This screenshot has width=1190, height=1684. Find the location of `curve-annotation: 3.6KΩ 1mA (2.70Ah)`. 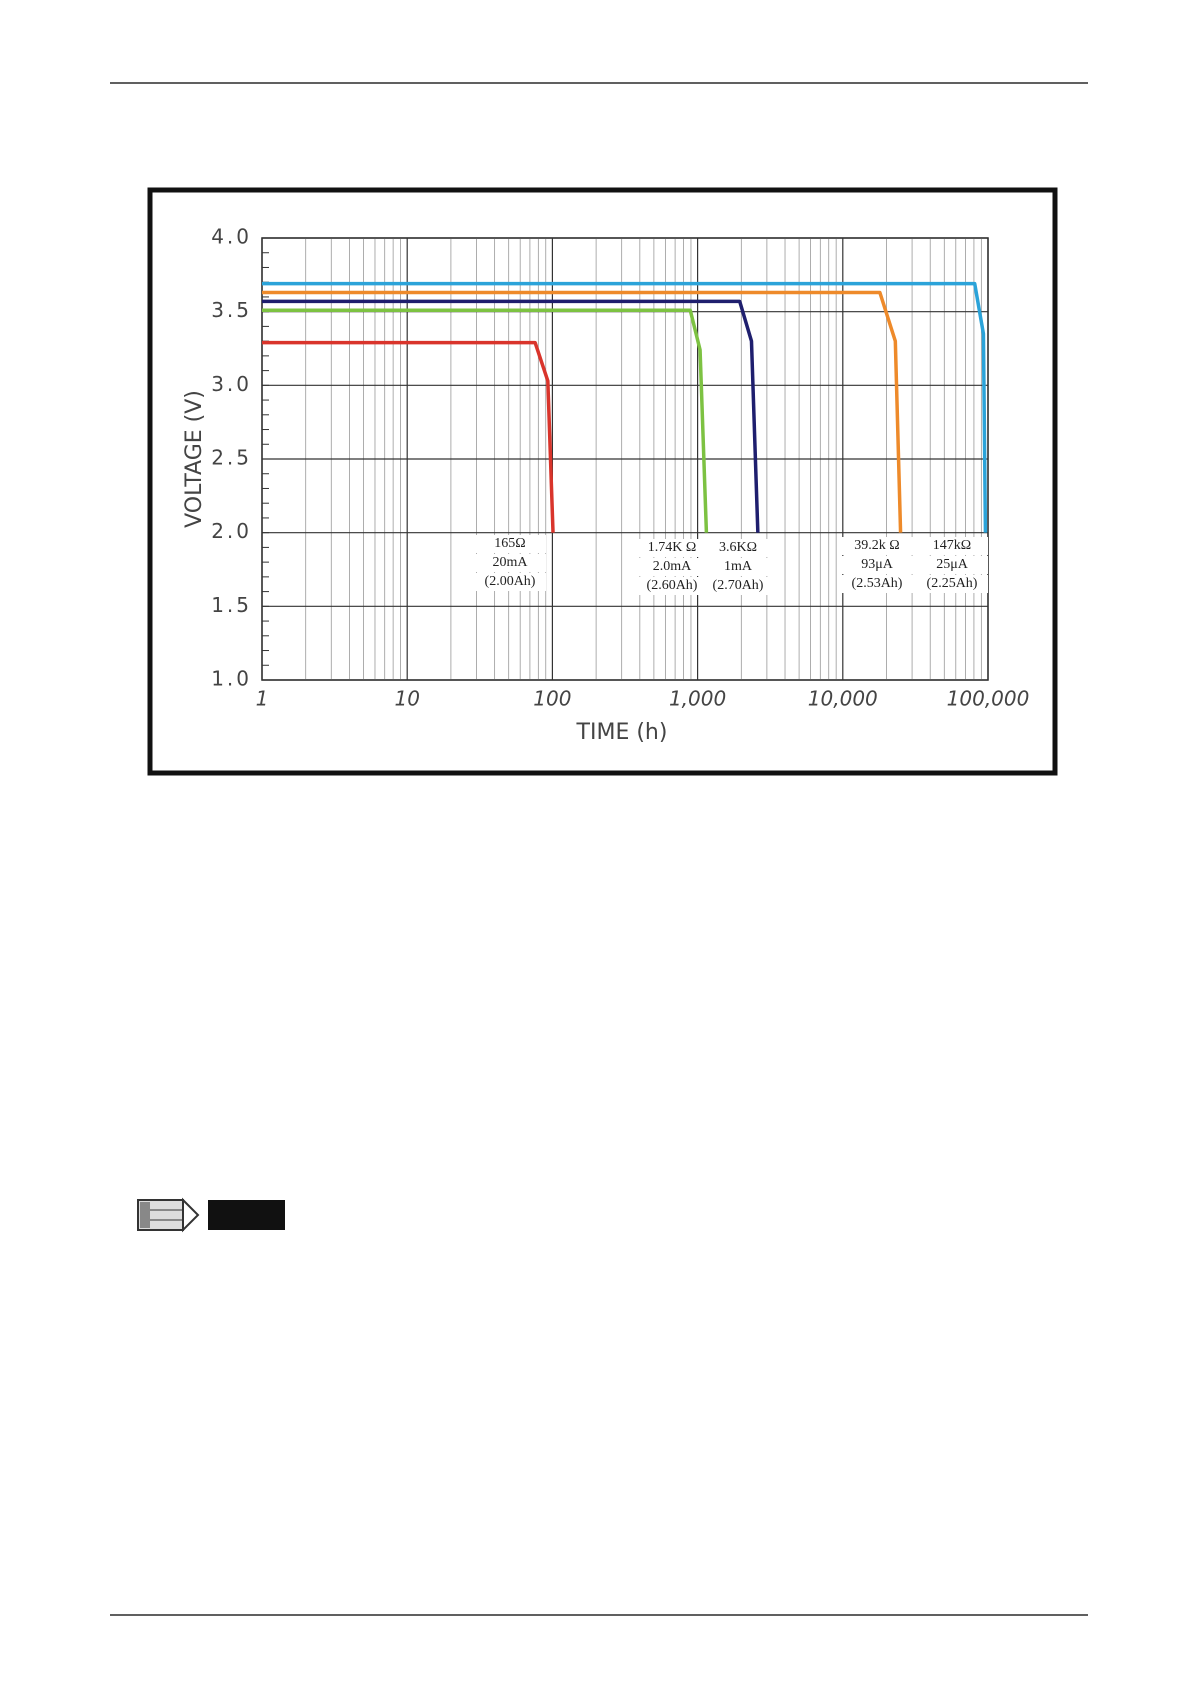

curve-annotation: 3.6KΩ 1mA (2.70Ah) is located at coordinates (738, 567).